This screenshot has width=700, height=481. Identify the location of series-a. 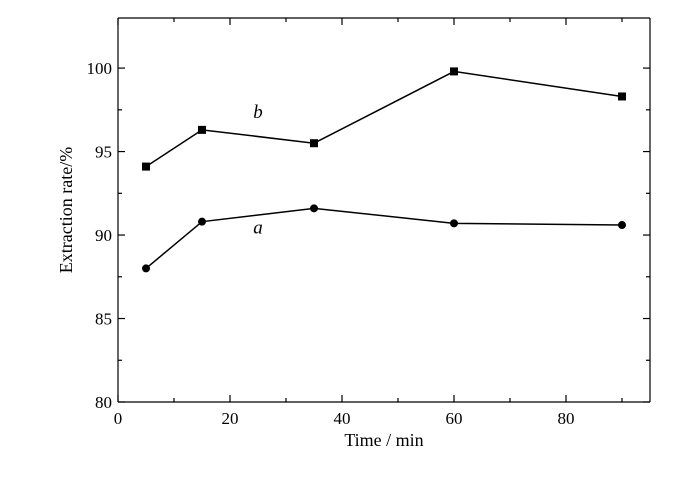
(384, 238).